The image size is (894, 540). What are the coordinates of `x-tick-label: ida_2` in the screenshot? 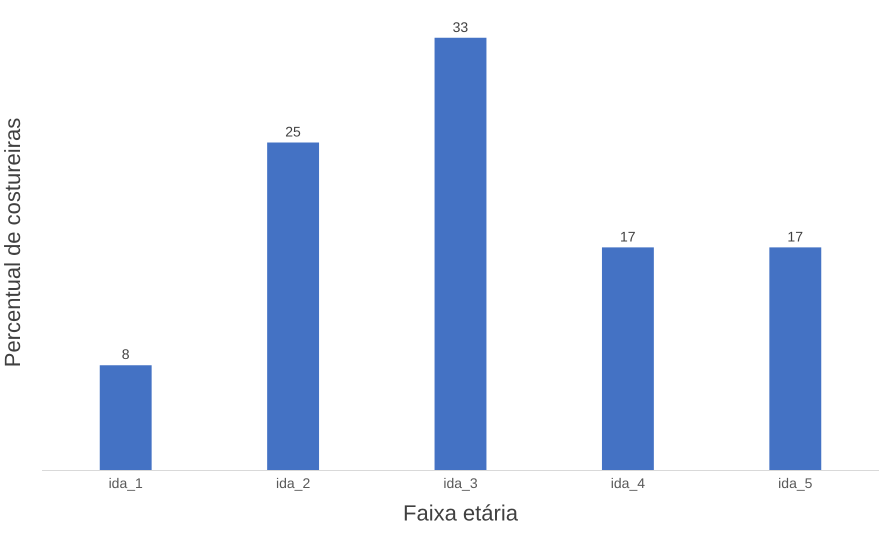 It's located at (293, 482).